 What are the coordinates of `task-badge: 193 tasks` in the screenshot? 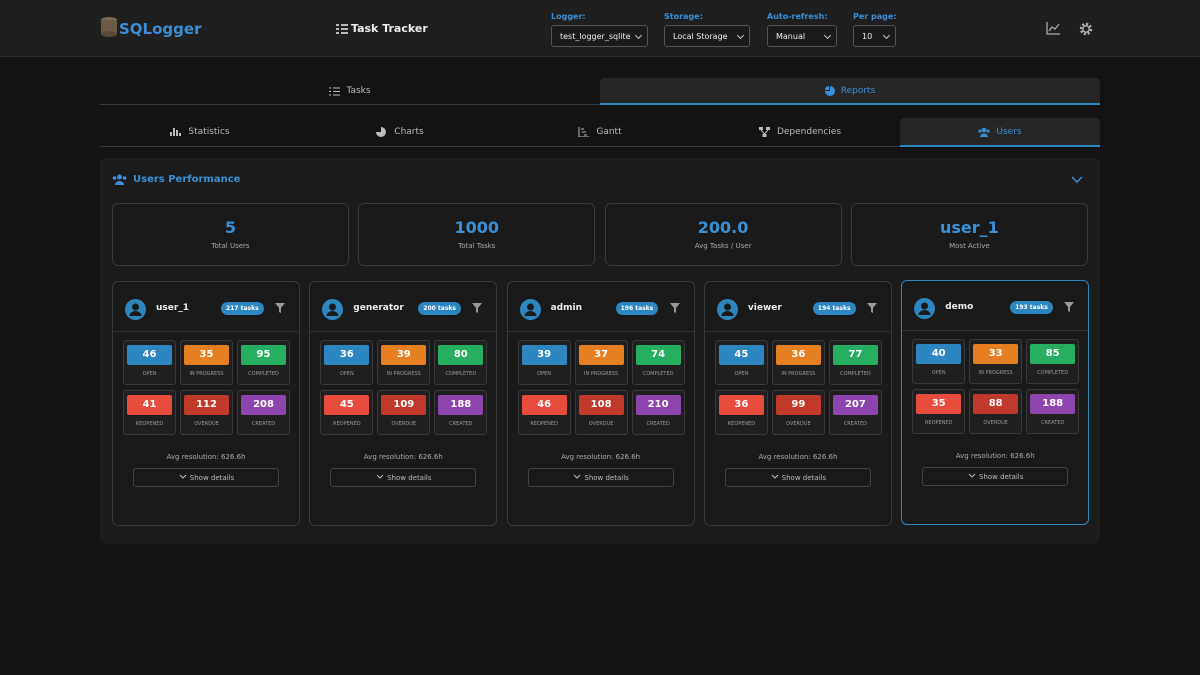 It's located at (1031, 307).